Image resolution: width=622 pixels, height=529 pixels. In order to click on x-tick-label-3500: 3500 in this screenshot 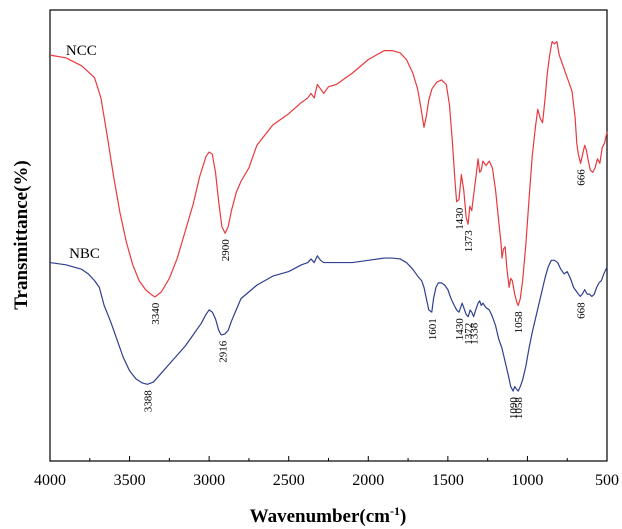, I will do `click(130, 480)`.